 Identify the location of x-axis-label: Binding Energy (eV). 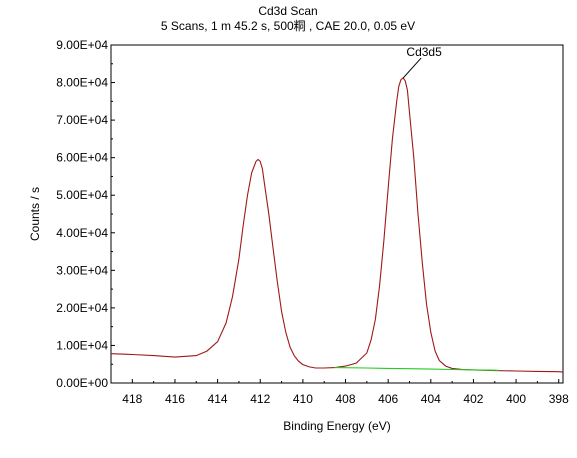
(336, 426).